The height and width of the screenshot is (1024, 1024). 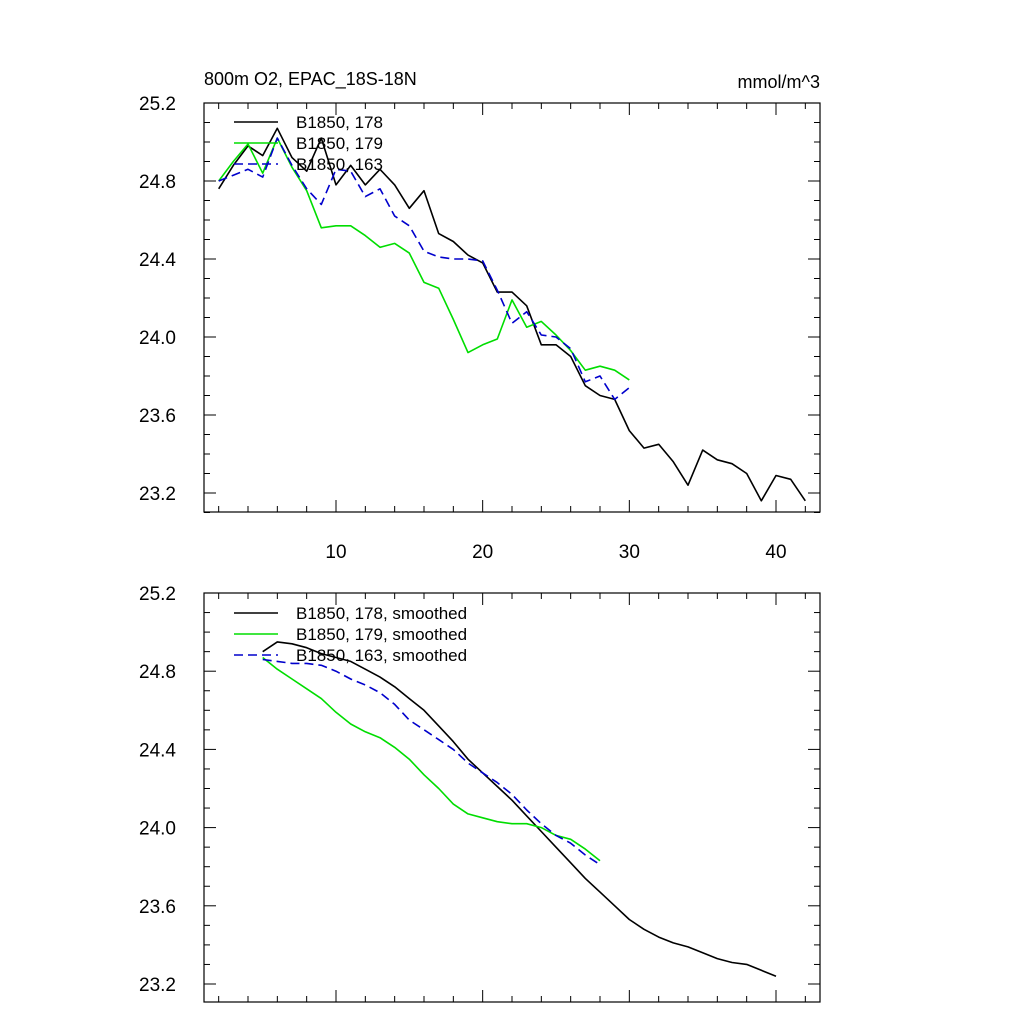 What do you see at coordinates (310, 79) in the screenshot?
I see `chart-title: 800m O2, EPAC_18S-18N` at bounding box center [310, 79].